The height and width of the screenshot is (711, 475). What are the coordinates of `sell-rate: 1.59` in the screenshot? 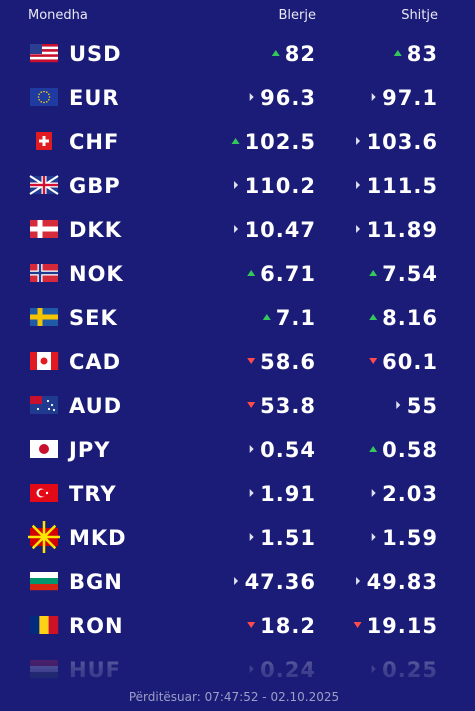 It's located at (410, 538).